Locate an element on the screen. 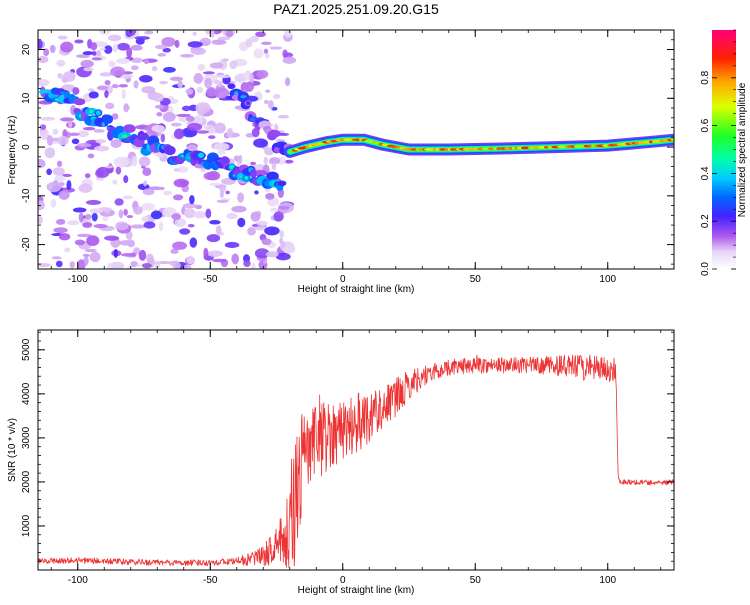 The image size is (750, 605). spectrogram-xlabel: Height of straight line (km) is located at coordinates (356, 289).